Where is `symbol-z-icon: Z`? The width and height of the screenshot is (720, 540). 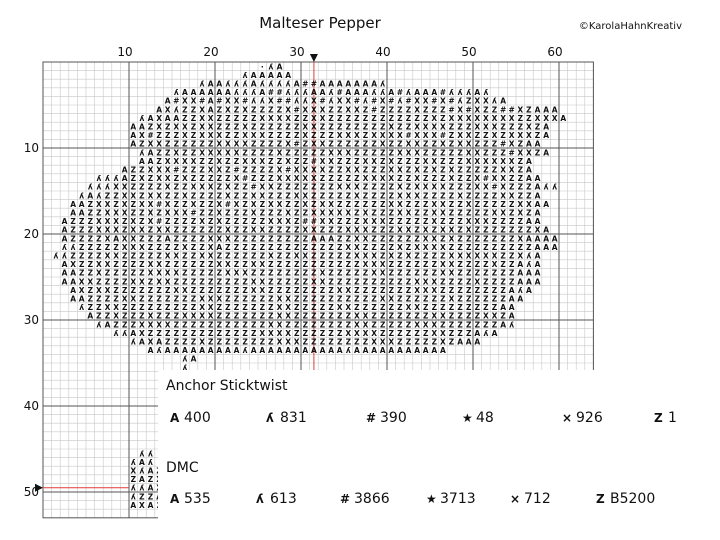
symbol-z-icon: Z is located at coordinates (658, 418).